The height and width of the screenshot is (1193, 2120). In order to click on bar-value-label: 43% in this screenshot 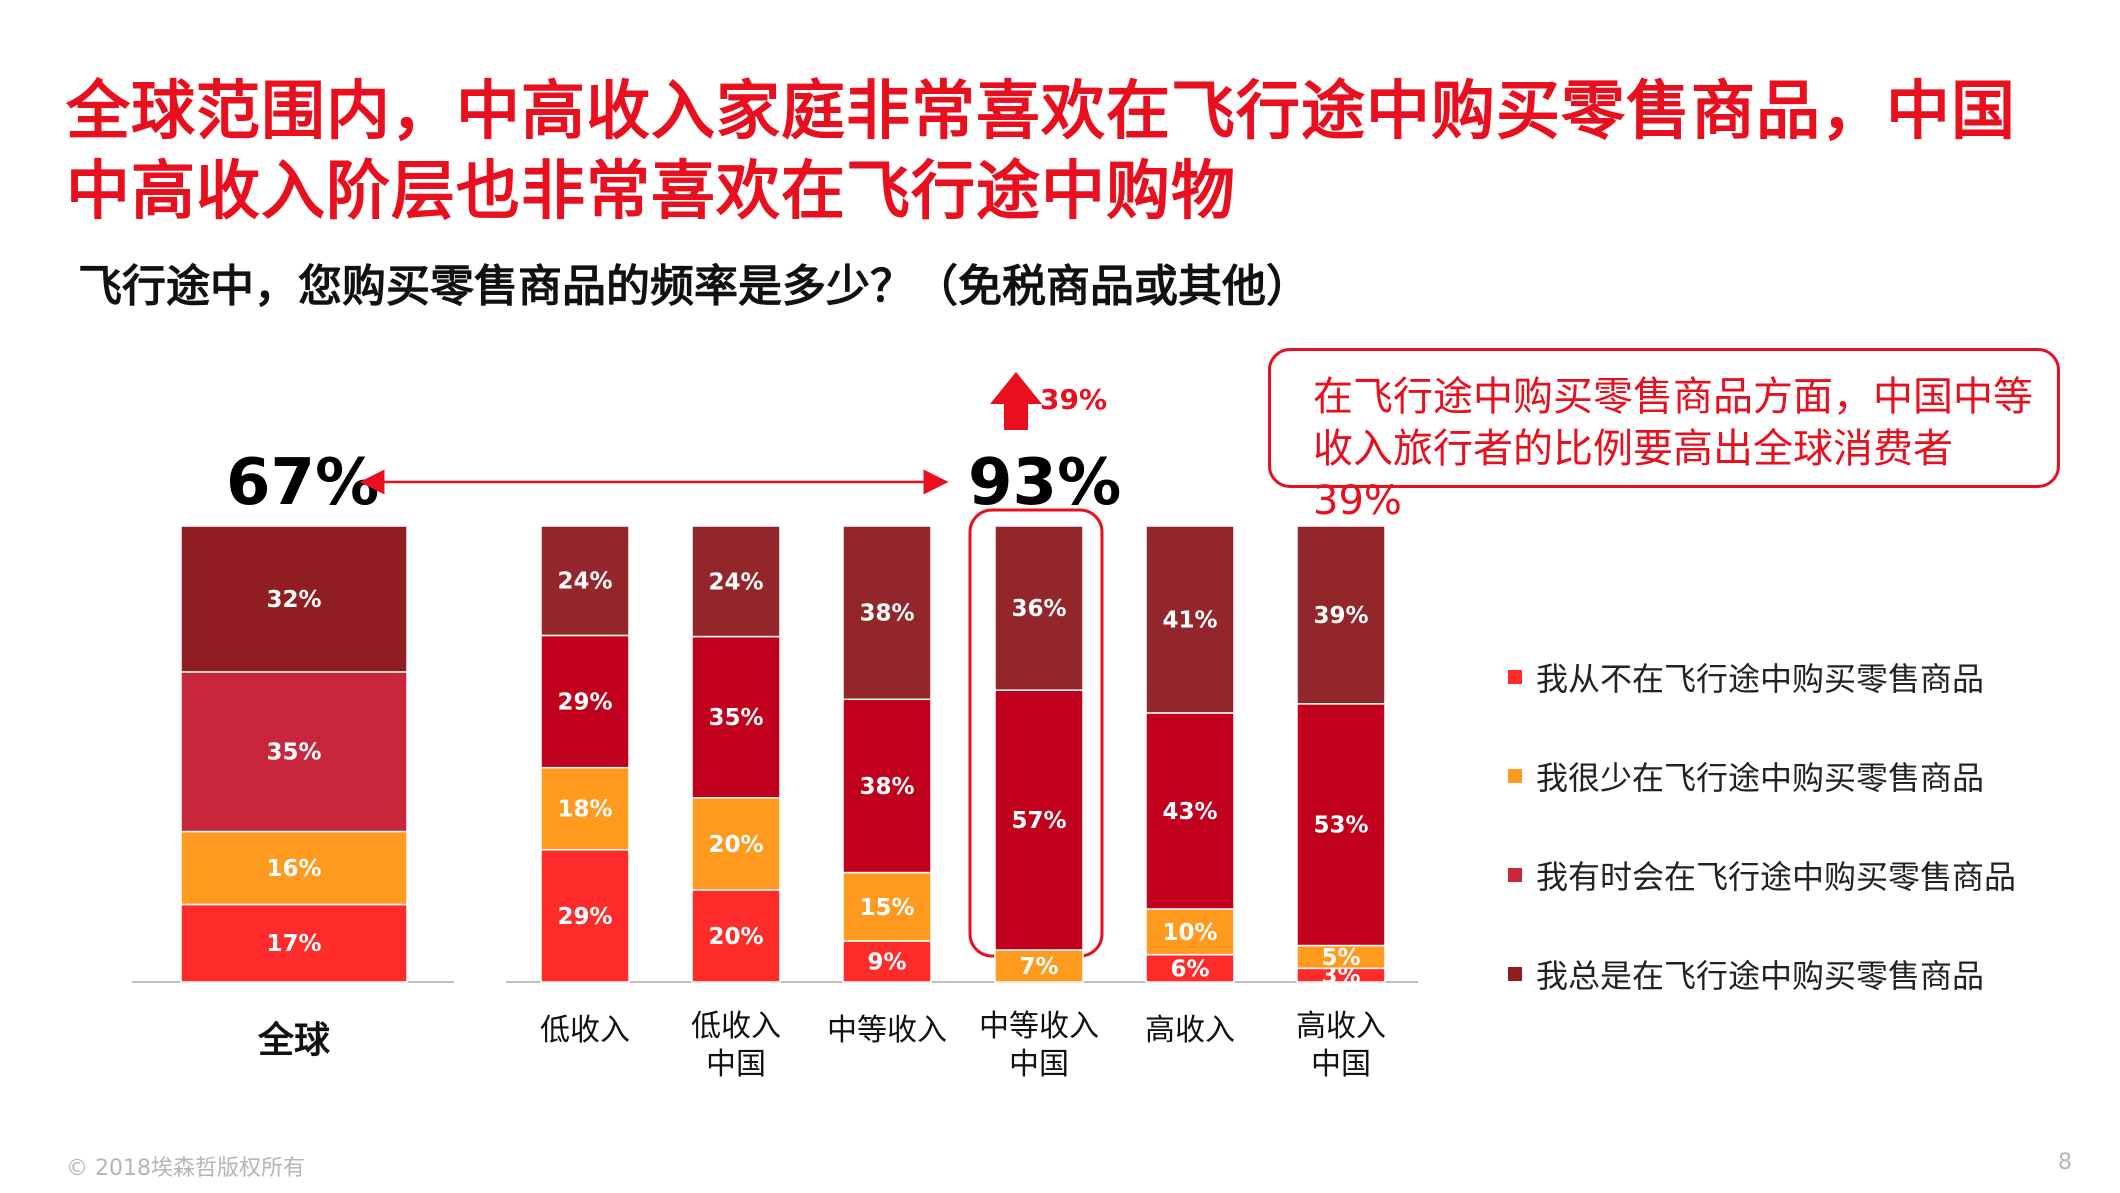, I will do `click(1189, 812)`.